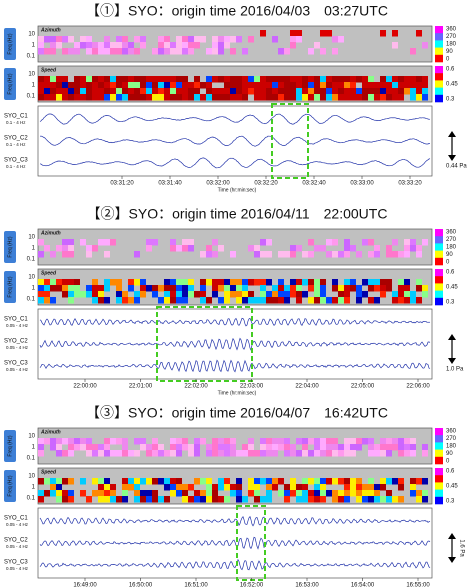 This screenshot has width=474, height=587. What do you see at coordinates (235, 141) in the screenshot?
I see `waveform-panel` at bounding box center [235, 141].